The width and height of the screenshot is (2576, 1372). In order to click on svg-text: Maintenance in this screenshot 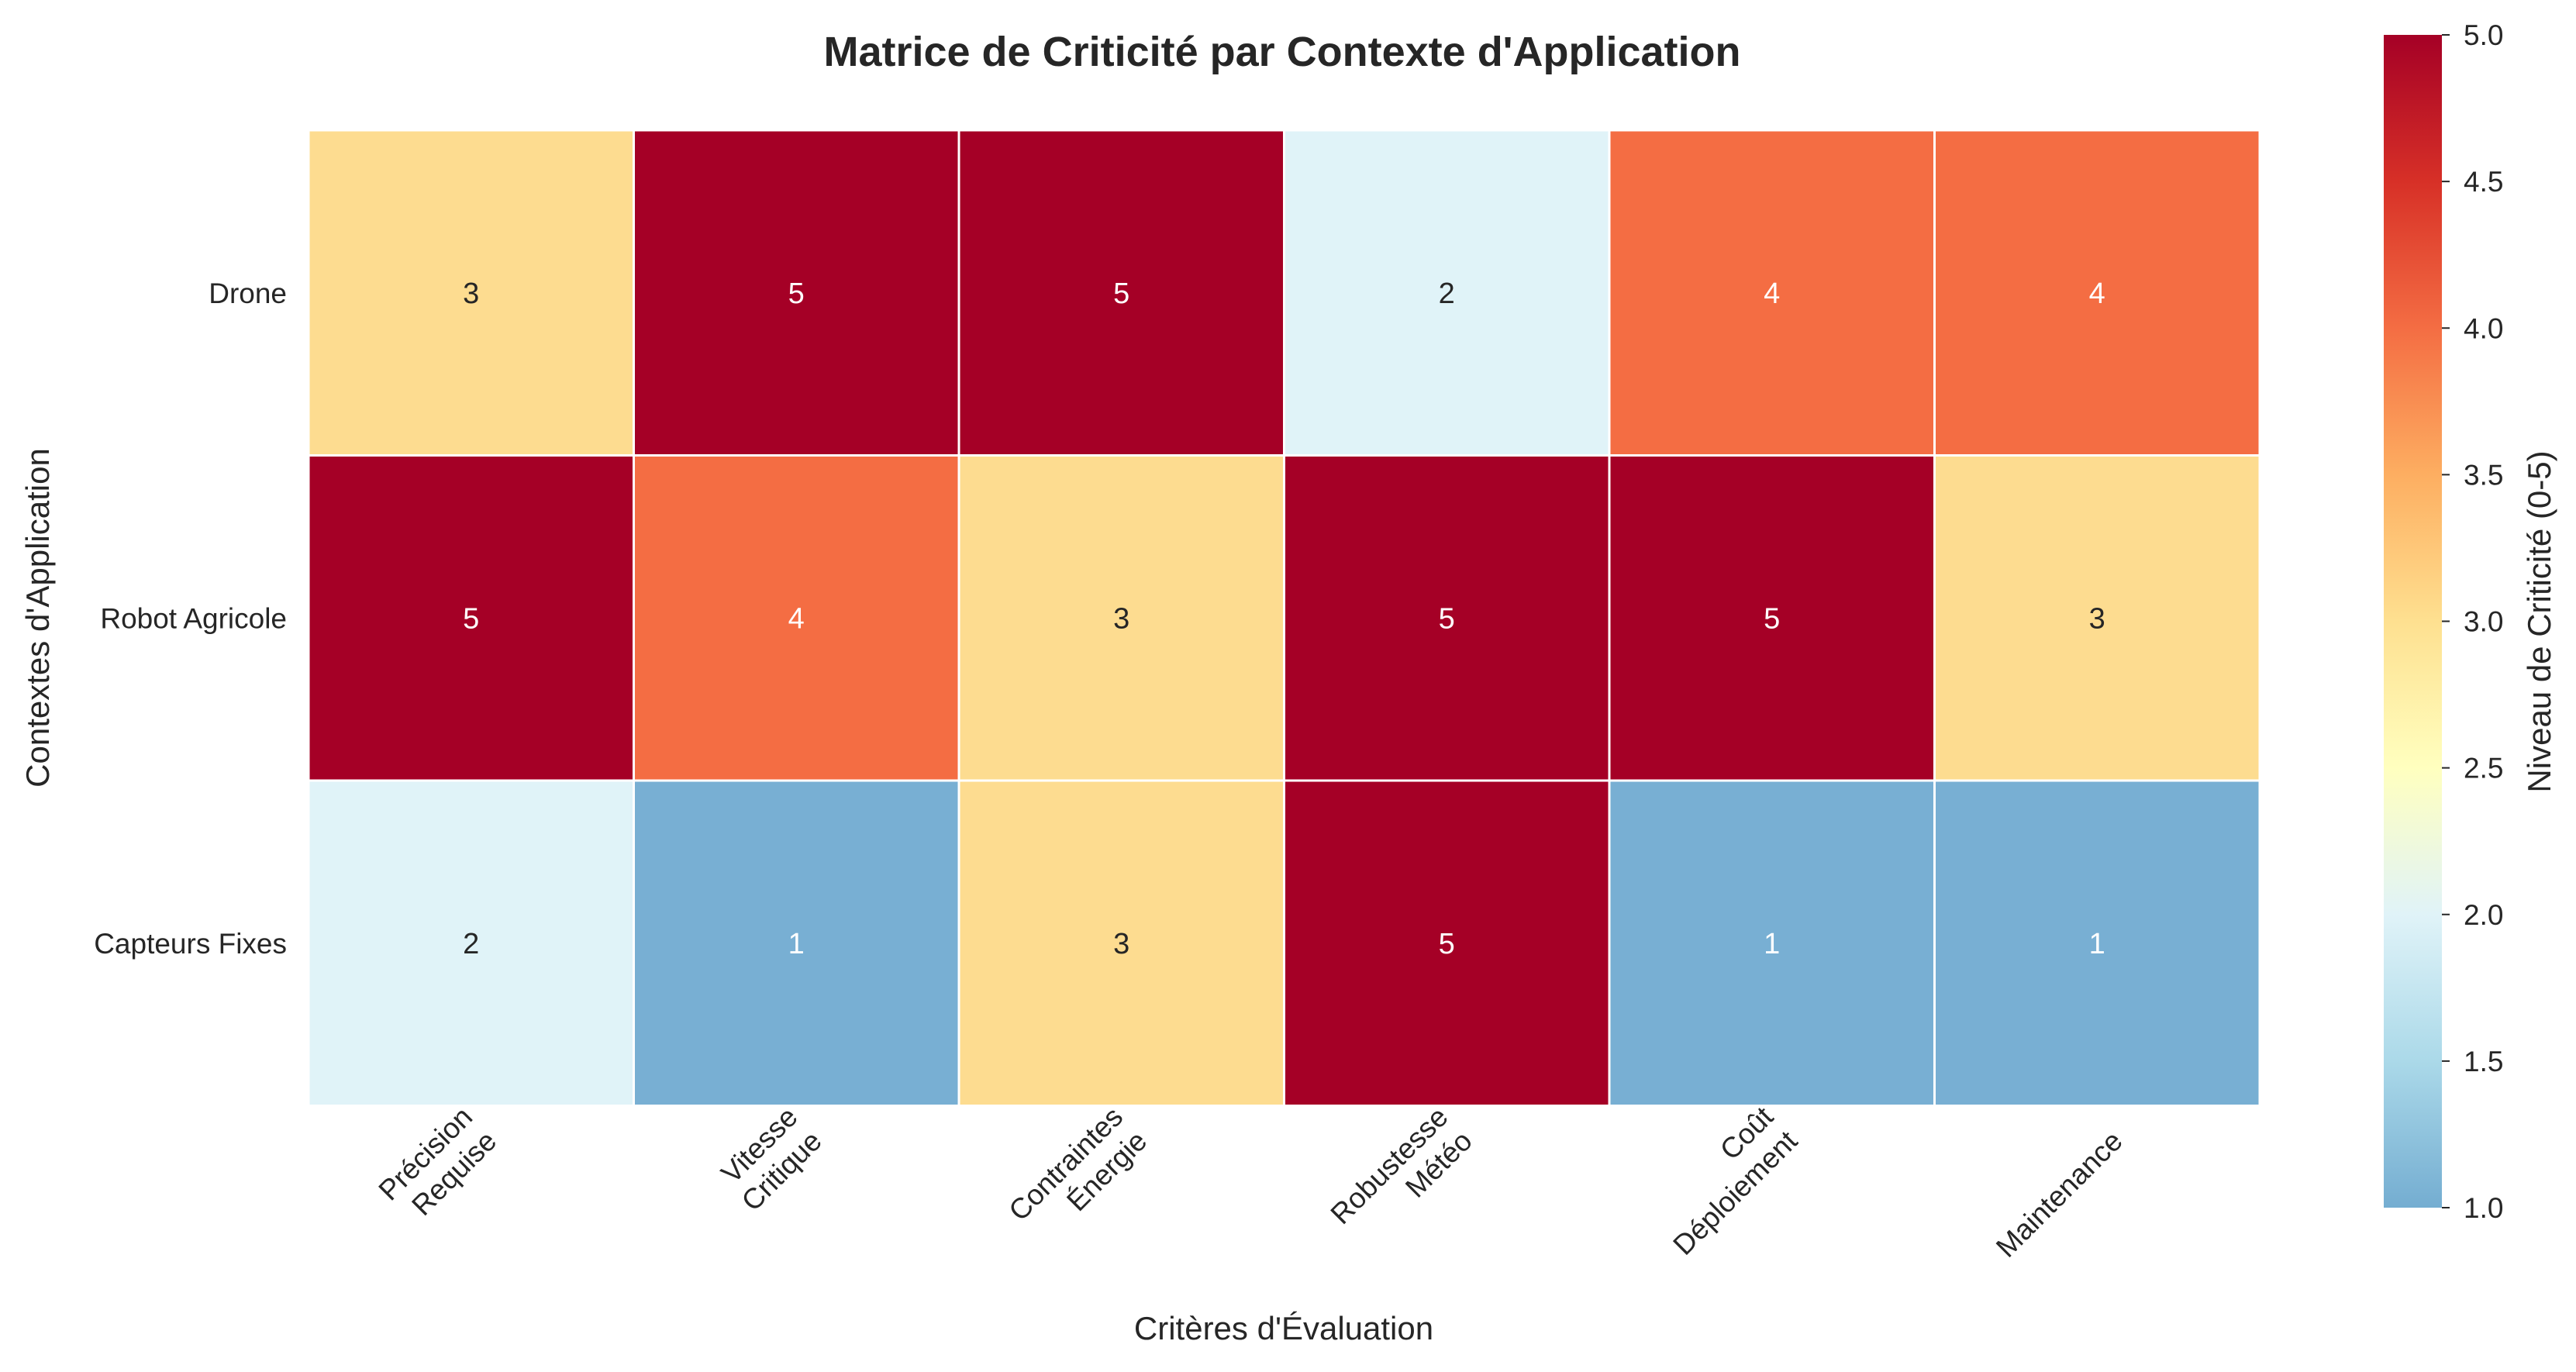, I will do `click(2059, 1194)`.